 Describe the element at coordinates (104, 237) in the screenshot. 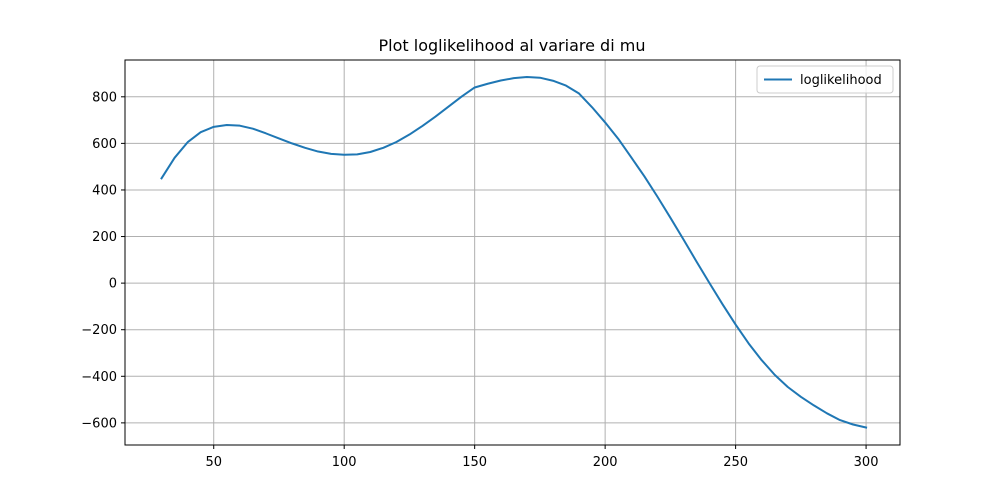

I see `y-tick-label: 200` at that location.